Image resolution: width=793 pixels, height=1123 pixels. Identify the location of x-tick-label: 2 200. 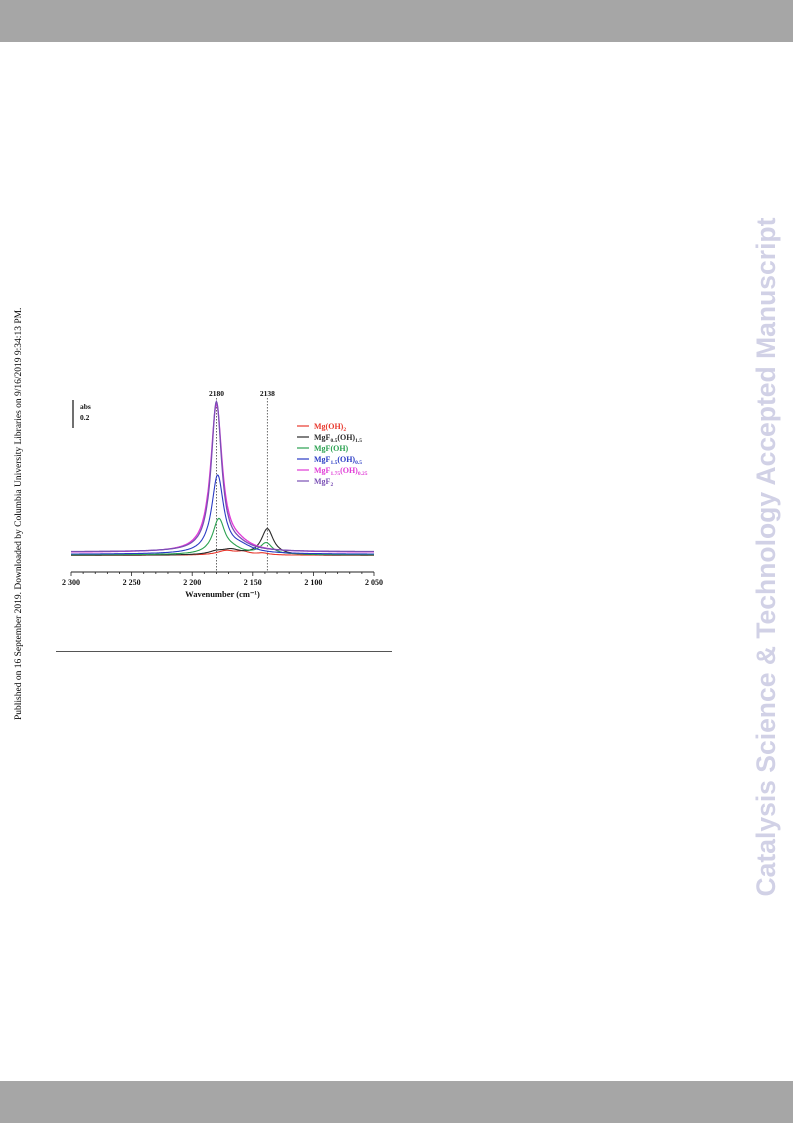
(192, 582).